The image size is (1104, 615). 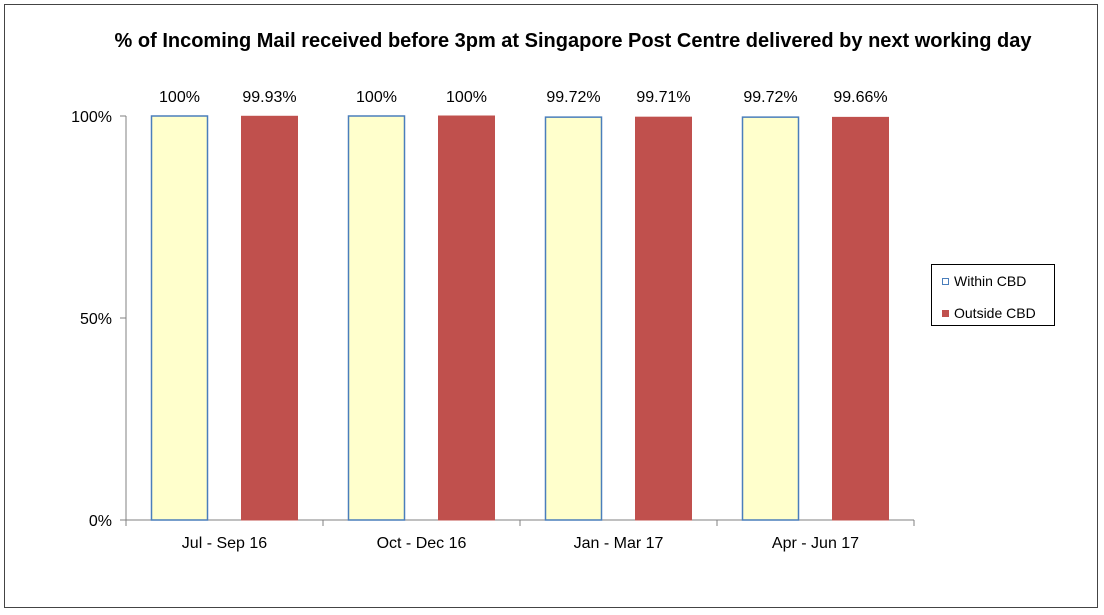 What do you see at coordinates (815, 543) in the screenshot?
I see `x-tick-label: Apr - Jun 17` at bounding box center [815, 543].